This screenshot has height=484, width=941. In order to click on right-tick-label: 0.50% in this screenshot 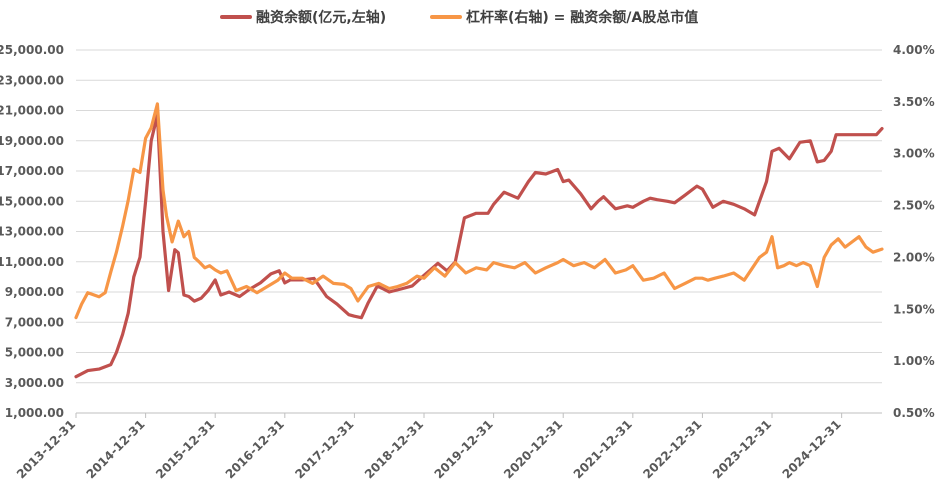, I will do `click(914, 413)`.